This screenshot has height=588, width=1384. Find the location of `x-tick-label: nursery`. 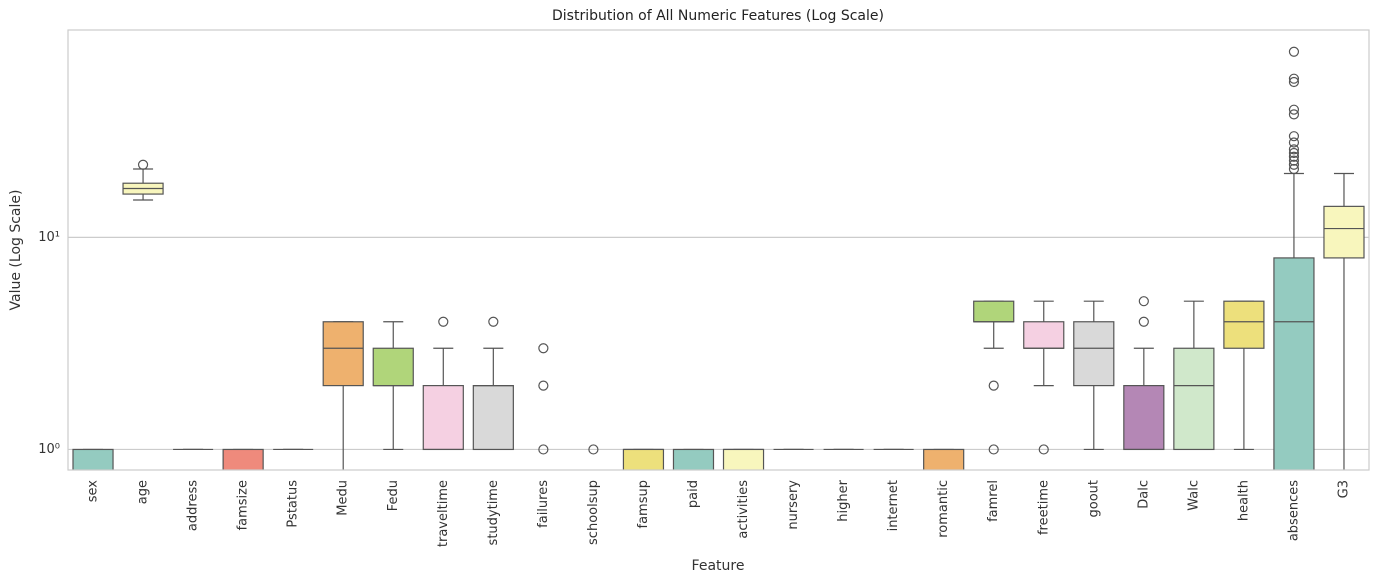

x-tick-label: nursery is located at coordinates (793, 505).